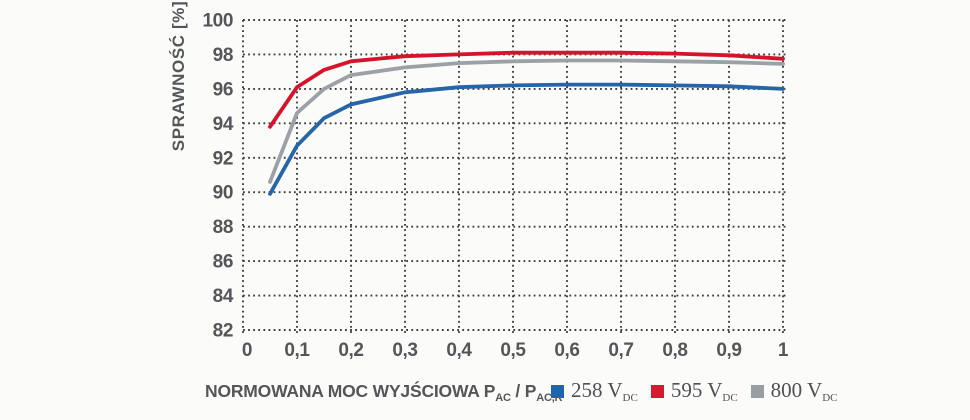 Image resolution: width=970 pixels, height=420 pixels. I want to click on y-axis-title-text: SPRAWNOŚĆ [%], so click(178, 76).